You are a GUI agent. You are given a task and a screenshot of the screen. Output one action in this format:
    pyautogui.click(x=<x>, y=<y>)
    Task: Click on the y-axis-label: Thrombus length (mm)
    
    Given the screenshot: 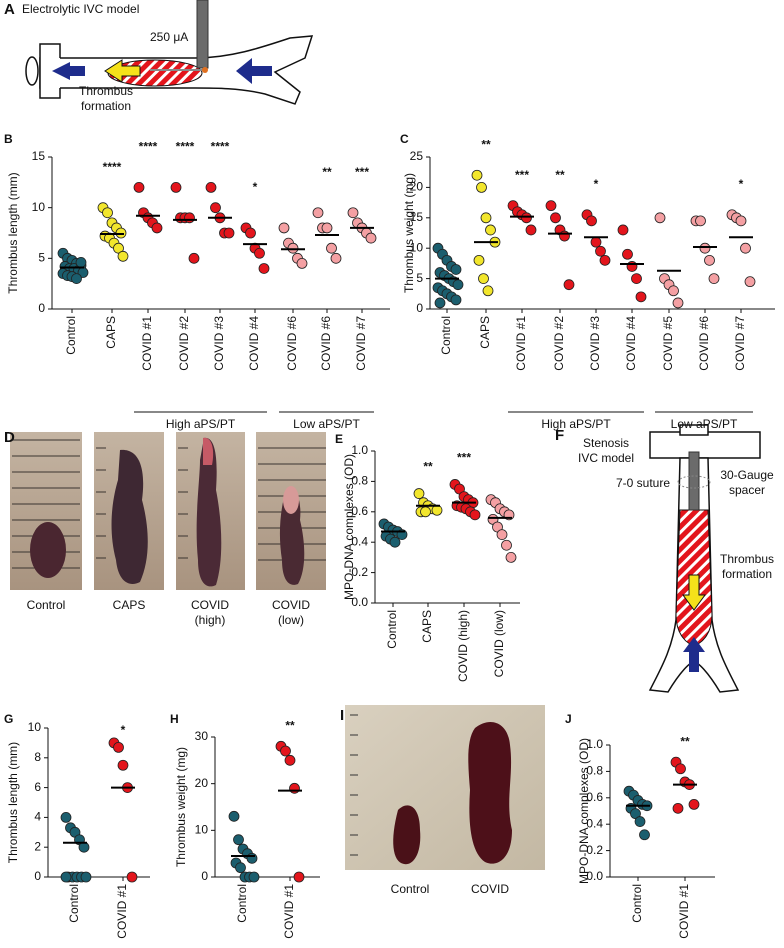 What is the action you would take?
    pyautogui.click(x=13, y=232)
    